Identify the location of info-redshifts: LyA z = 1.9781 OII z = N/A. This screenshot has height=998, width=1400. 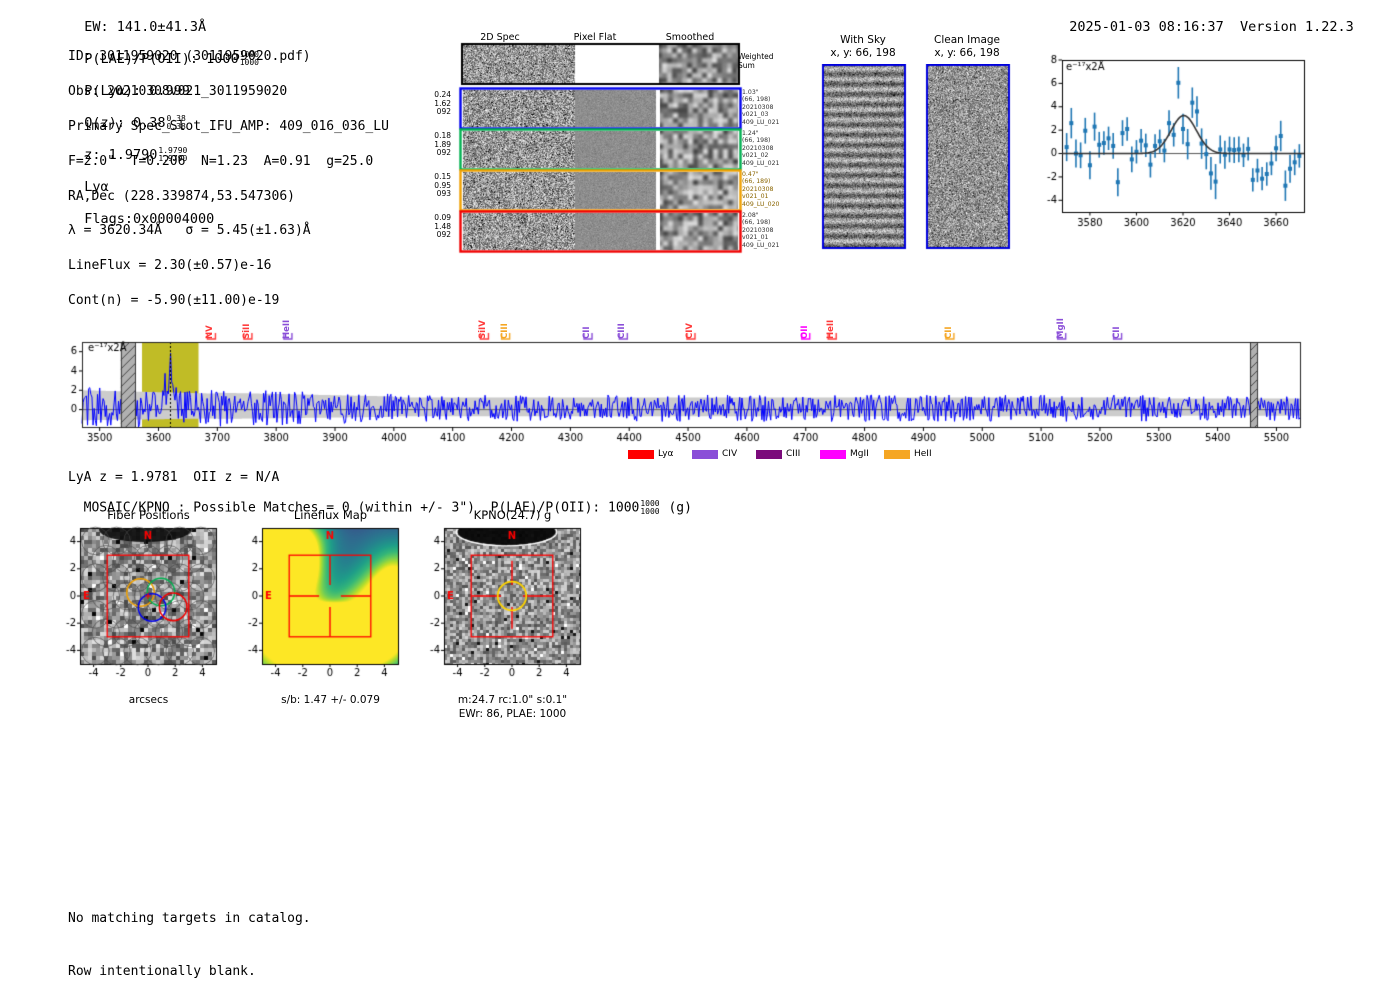
(174, 478).